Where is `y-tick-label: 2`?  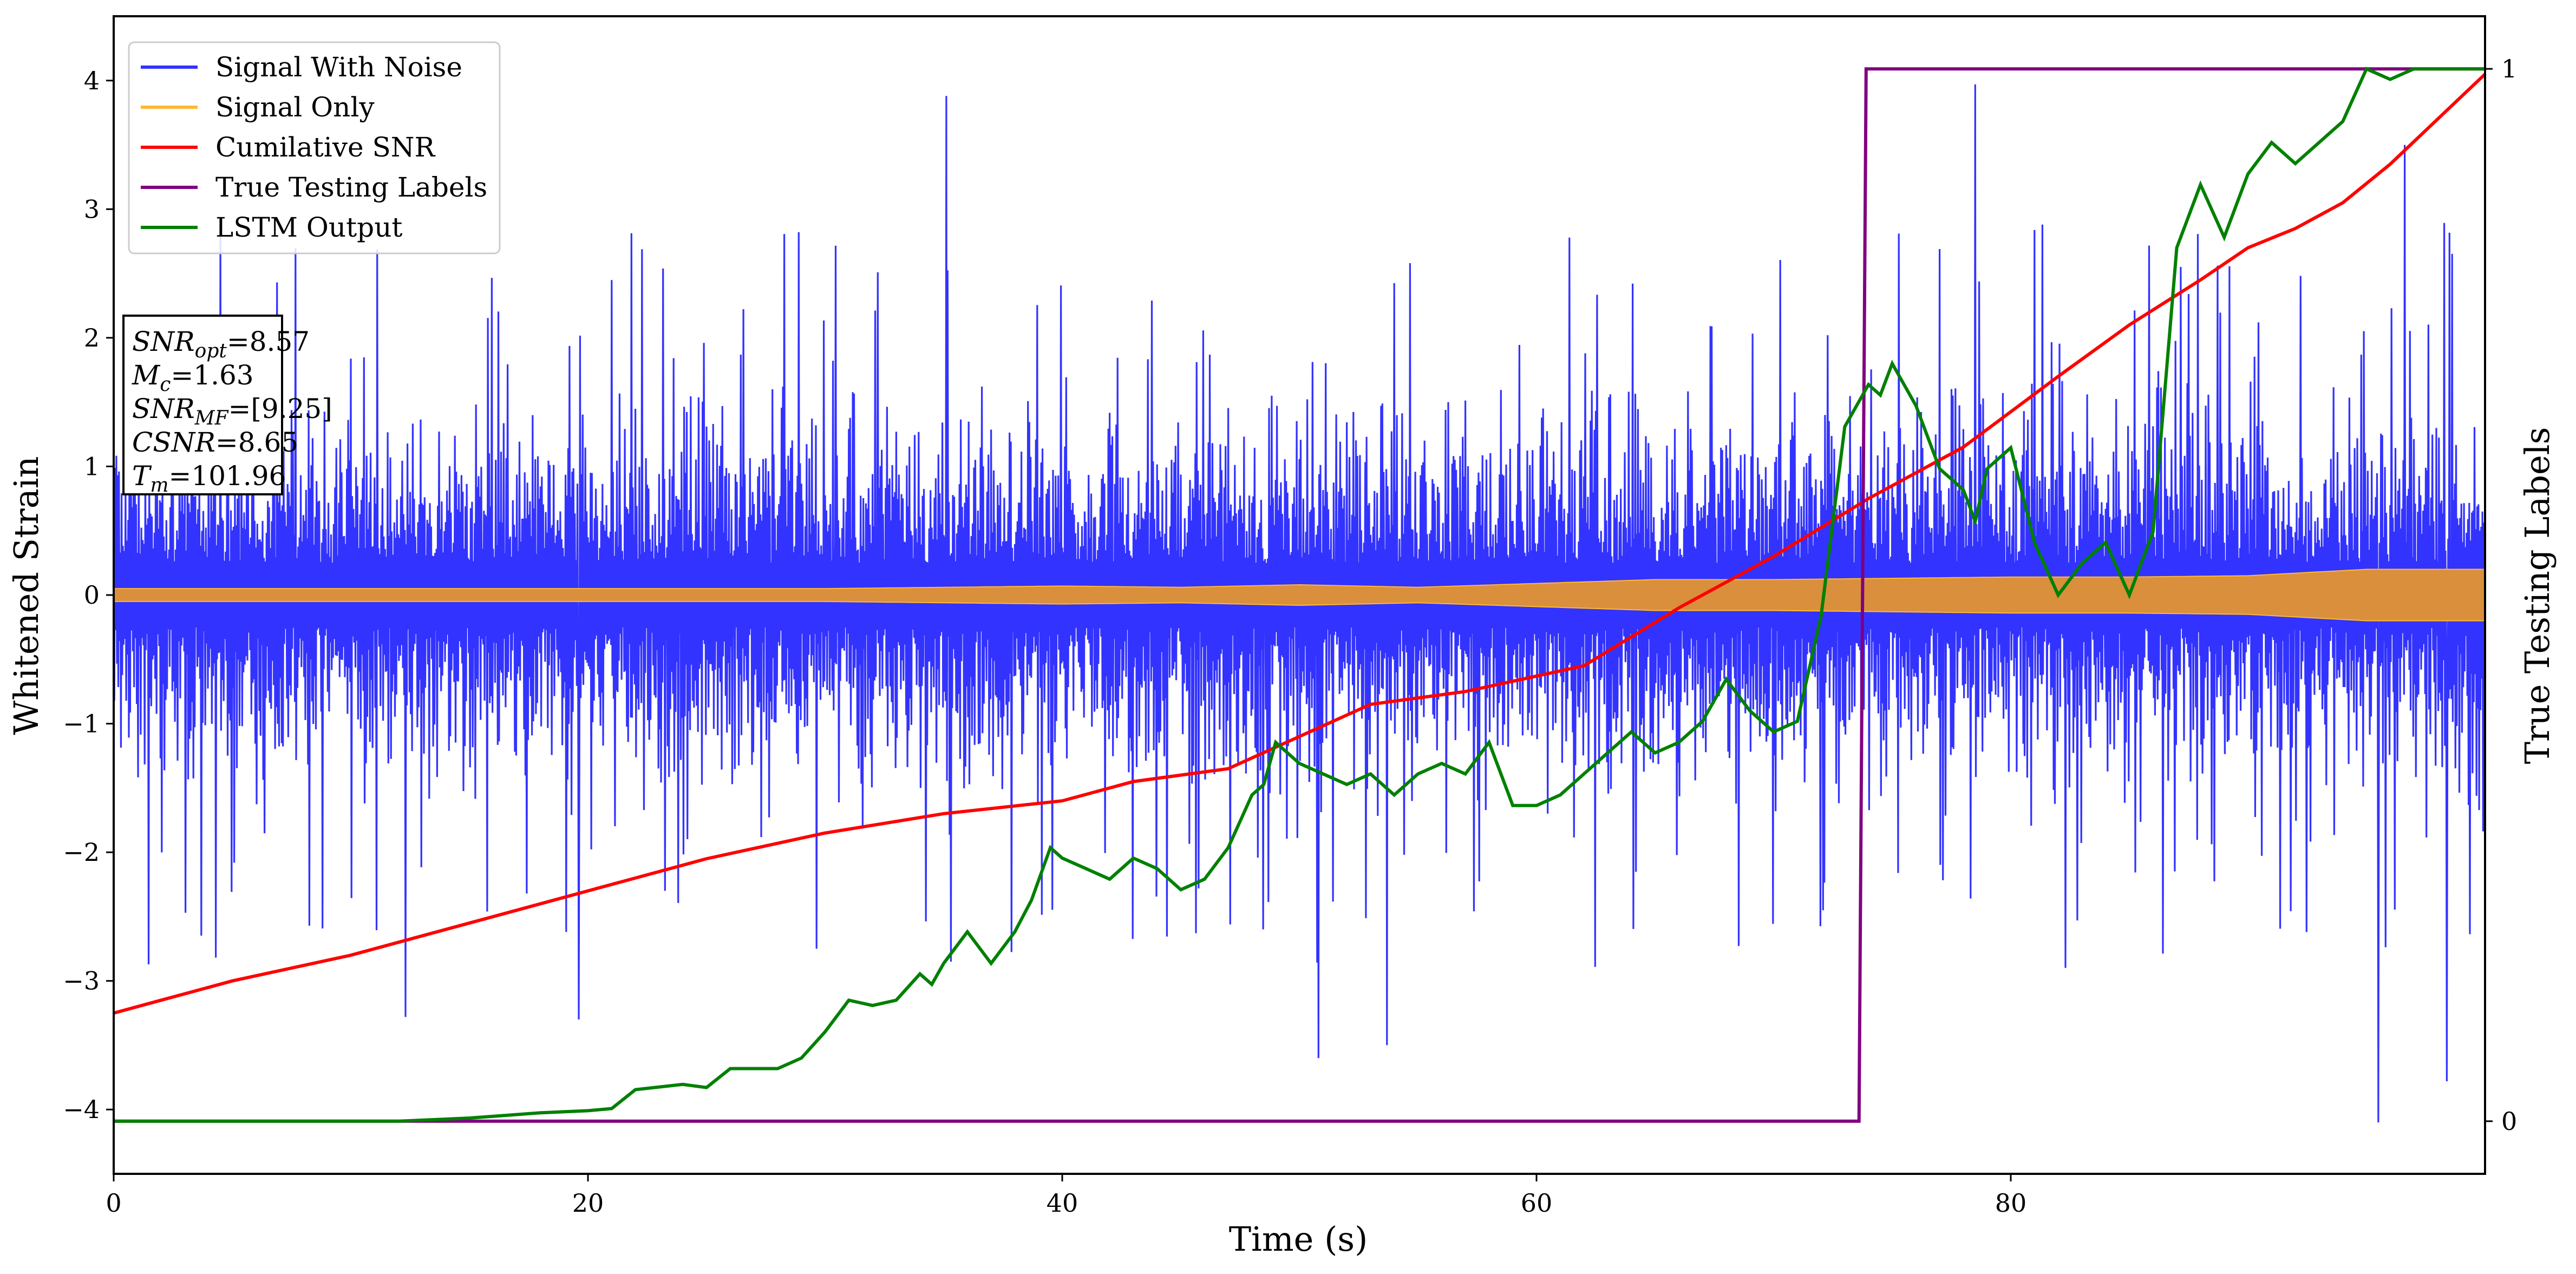
y-tick-label: 2 is located at coordinates (92, 337).